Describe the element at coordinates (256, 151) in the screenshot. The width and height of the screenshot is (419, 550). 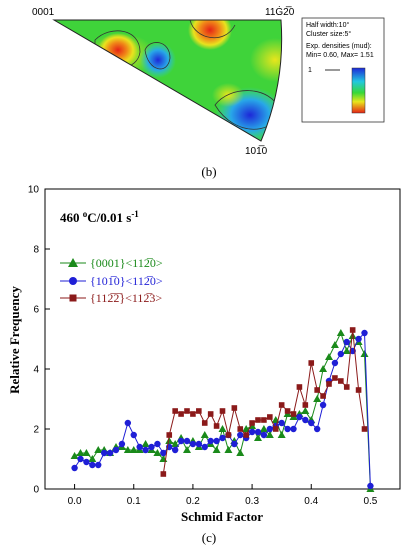
I see `pole-corner-10-10: 101̅0` at that location.